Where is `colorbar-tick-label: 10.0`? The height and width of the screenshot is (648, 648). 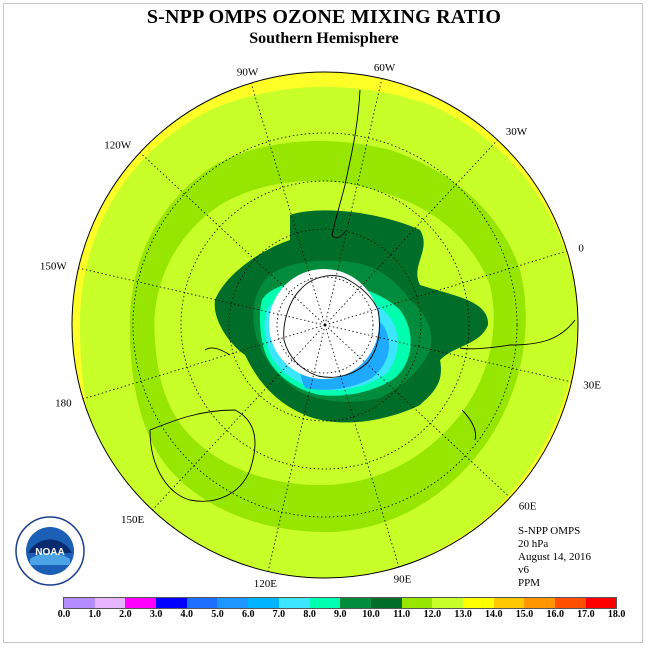 colorbar-tick-label: 10.0 is located at coordinates (371, 614).